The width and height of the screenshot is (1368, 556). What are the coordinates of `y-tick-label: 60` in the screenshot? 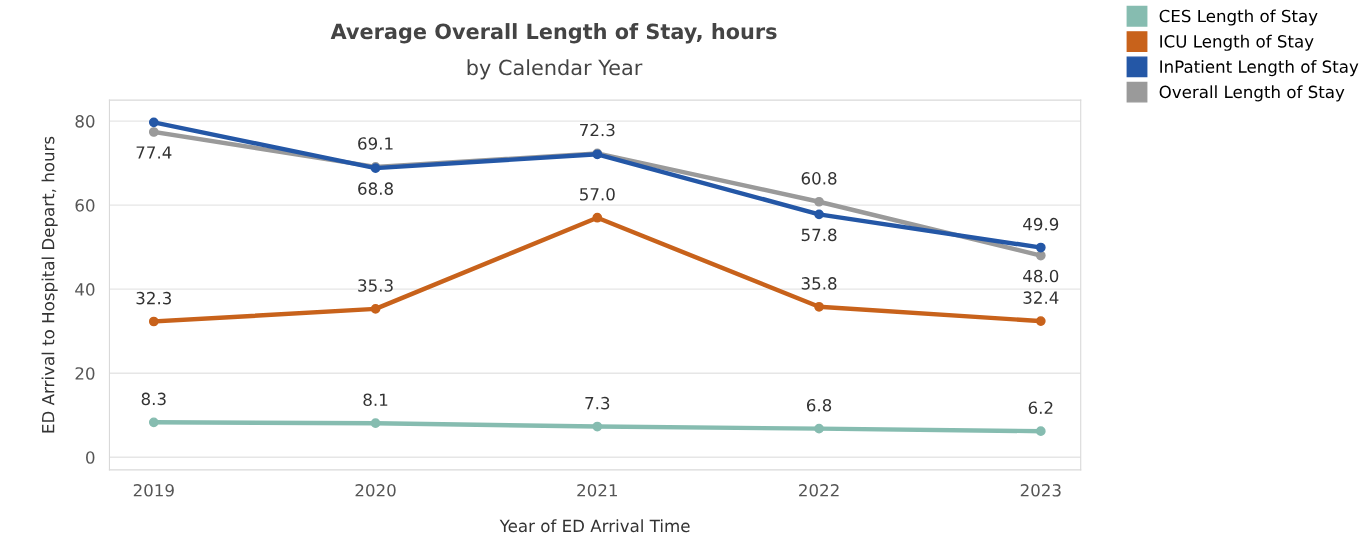 It's located at (85, 205).